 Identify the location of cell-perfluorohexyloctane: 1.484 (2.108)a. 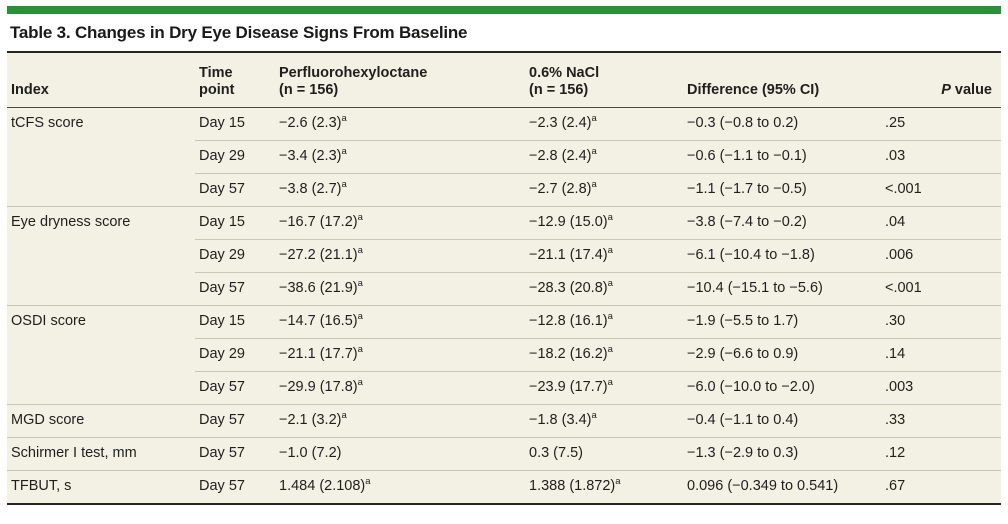
(400, 487).